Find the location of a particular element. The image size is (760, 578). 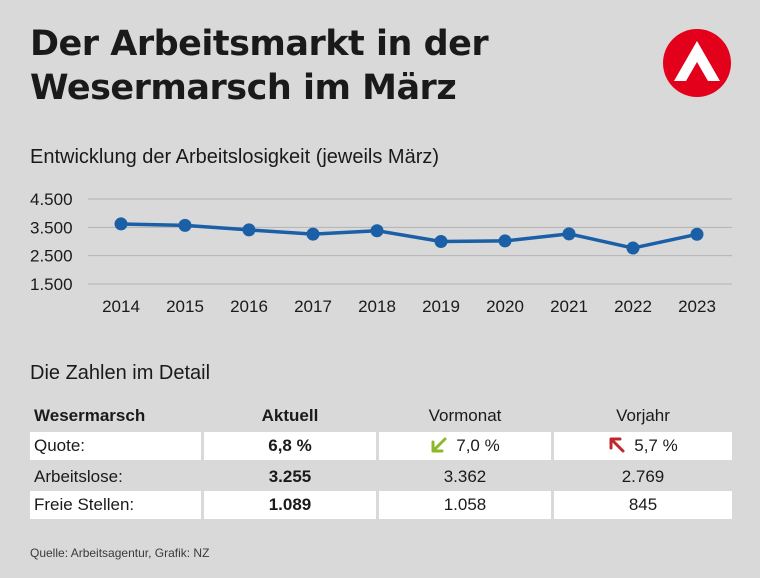

value-vormonat: 7,0 % is located at coordinates (478, 445).